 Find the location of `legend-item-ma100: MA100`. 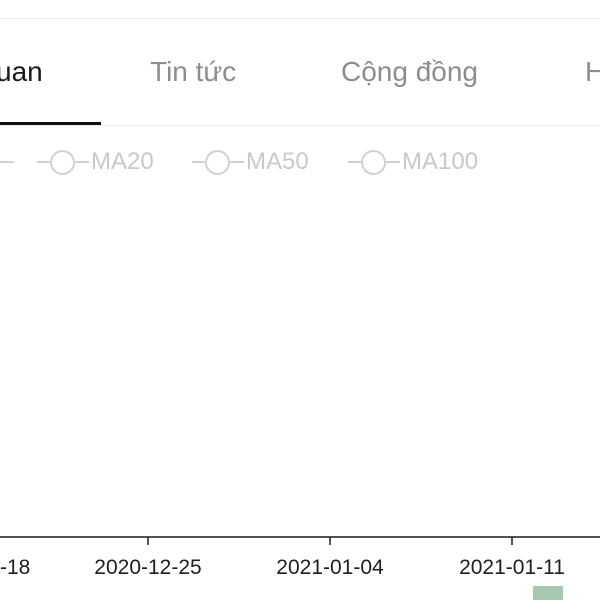

legend-item-ma100: MA100 is located at coordinates (413, 162).